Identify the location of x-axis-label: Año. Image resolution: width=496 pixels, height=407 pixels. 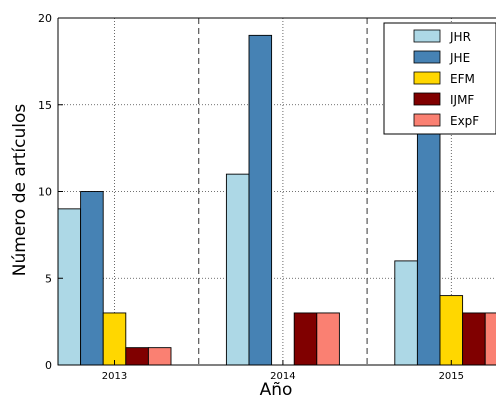
(276, 390).